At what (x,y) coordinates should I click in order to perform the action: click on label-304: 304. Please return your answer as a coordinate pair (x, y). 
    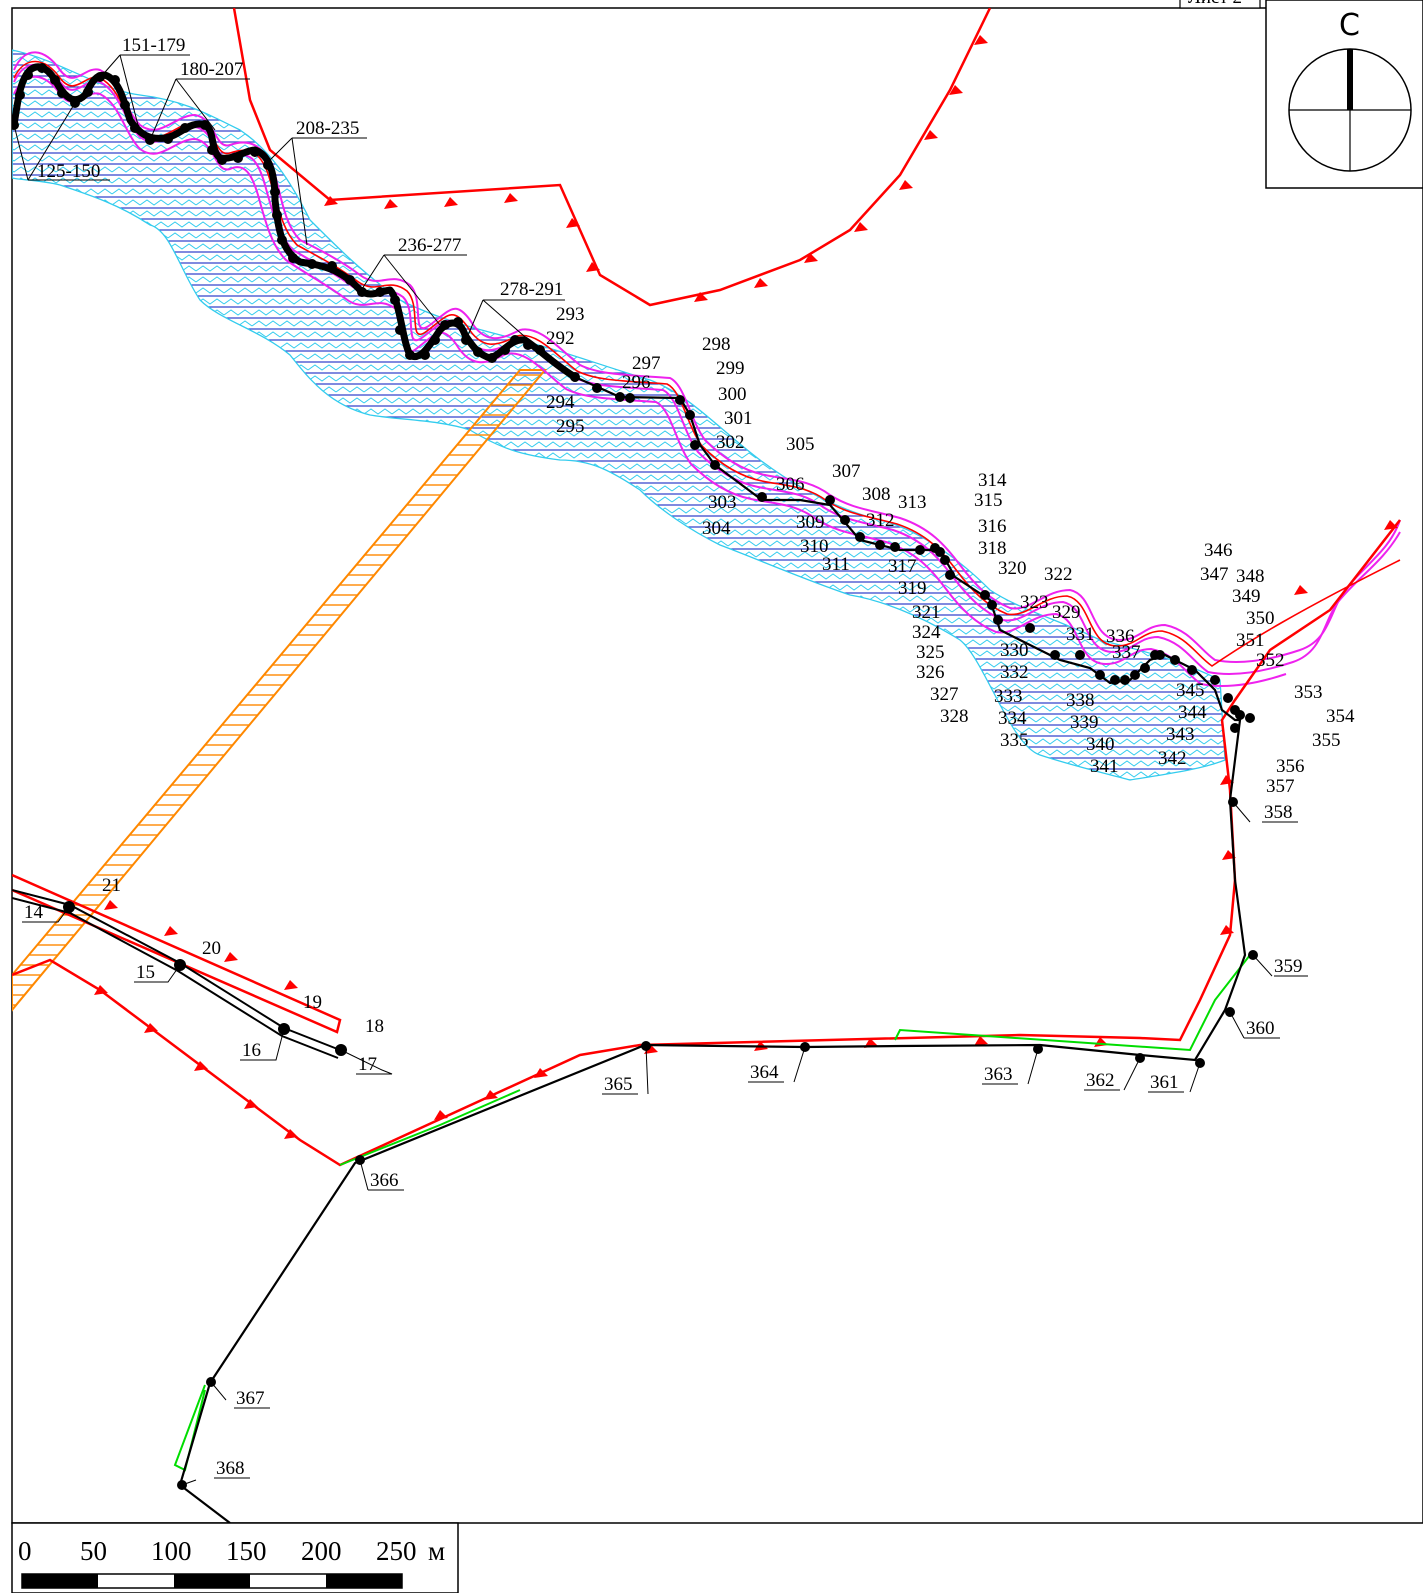
    Looking at the image, I should click on (716, 528).